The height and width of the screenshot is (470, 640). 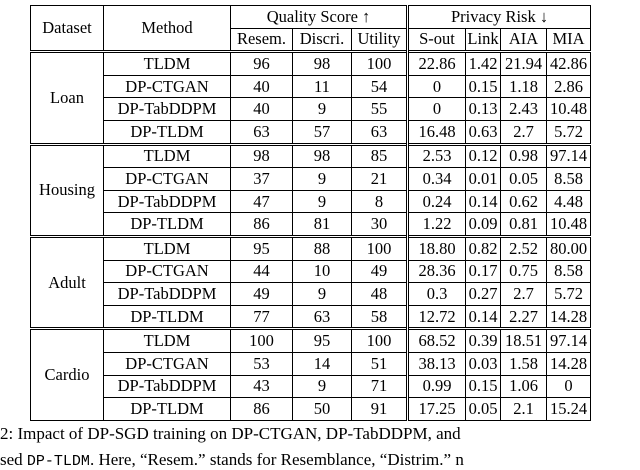 I want to click on value-cell: 1.06, so click(x=523, y=386).